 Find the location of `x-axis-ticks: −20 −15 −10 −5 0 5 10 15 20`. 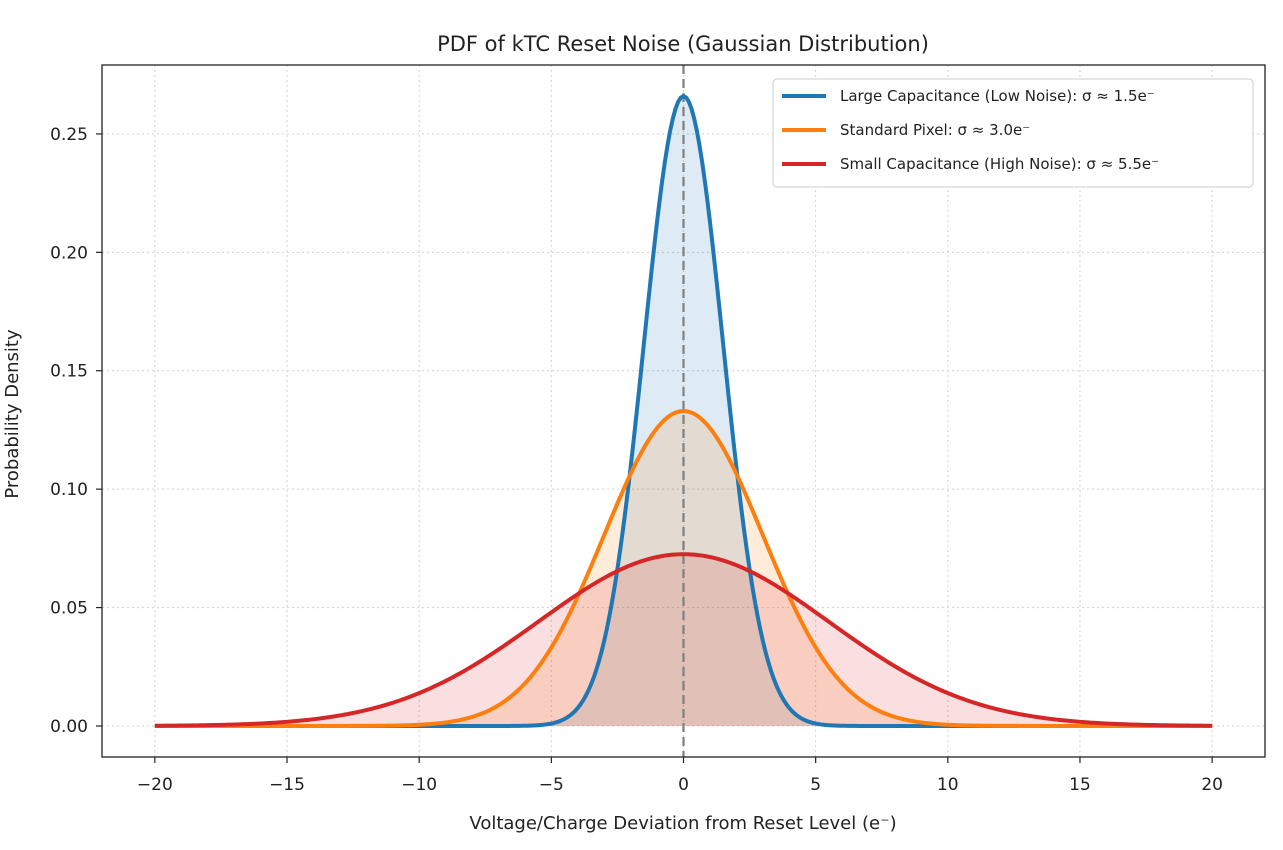

x-axis-ticks: −20 −15 −10 −5 0 5 10 15 20 is located at coordinates (680, 776).